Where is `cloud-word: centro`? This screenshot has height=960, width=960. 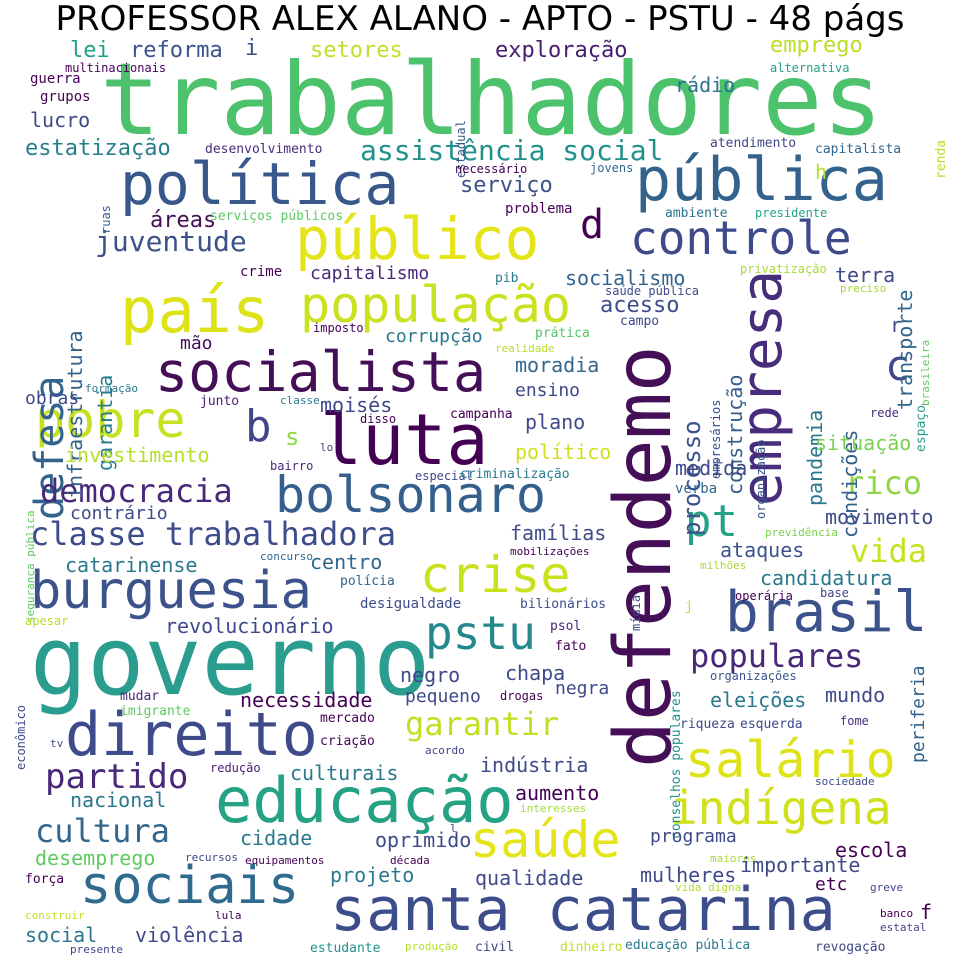 cloud-word: centro is located at coordinates (346, 562).